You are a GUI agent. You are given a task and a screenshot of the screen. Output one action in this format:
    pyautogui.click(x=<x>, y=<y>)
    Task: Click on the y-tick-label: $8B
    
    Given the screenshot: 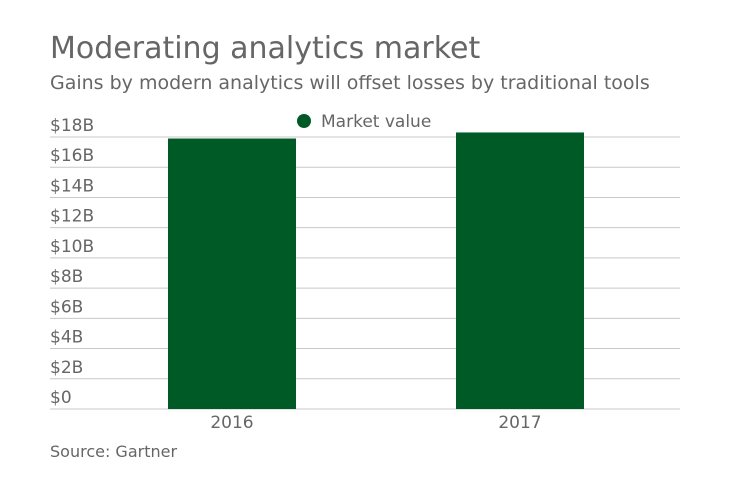 What is the action you would take?
    pyautogui.click(x=66, y=277)
    